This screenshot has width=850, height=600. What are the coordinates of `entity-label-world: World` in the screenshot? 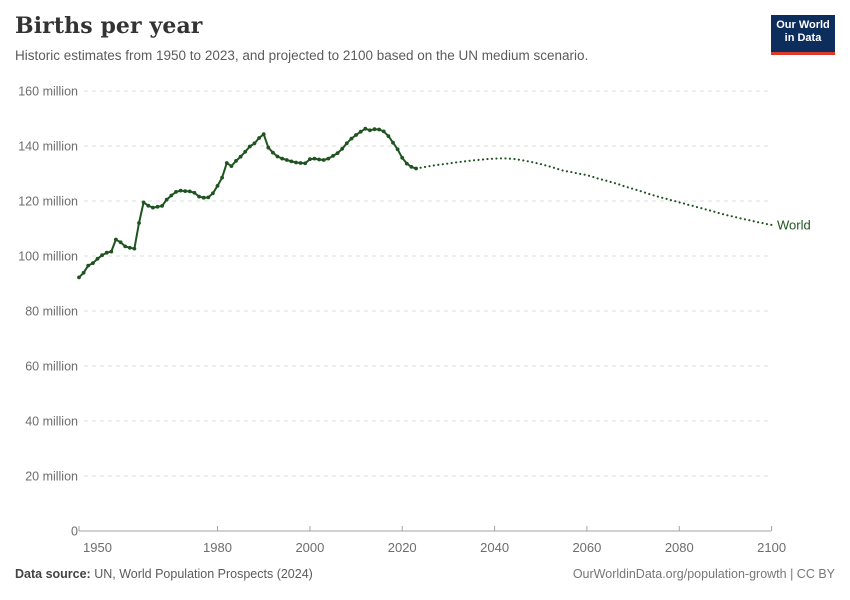 It's located at (794, 224).